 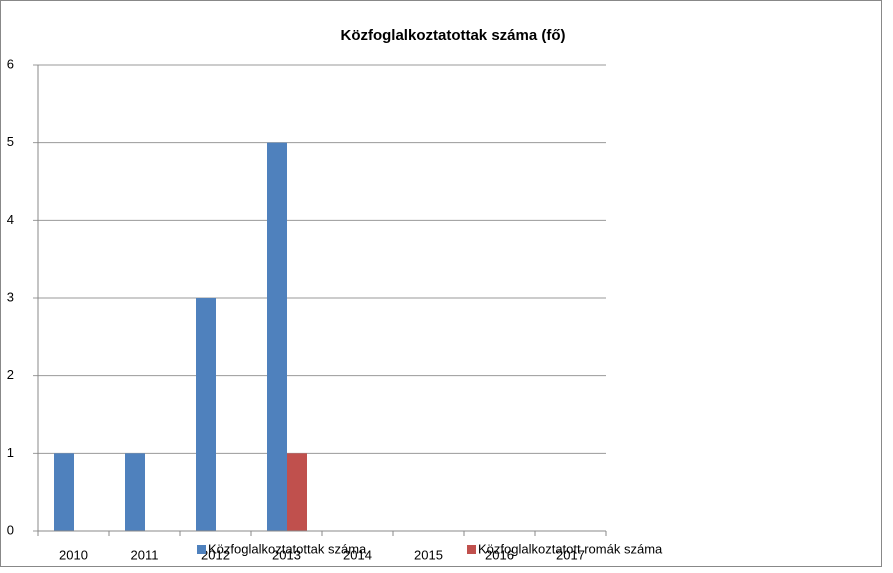 I want to click on x-tick-label: 2010, so click(x=73, y=554).